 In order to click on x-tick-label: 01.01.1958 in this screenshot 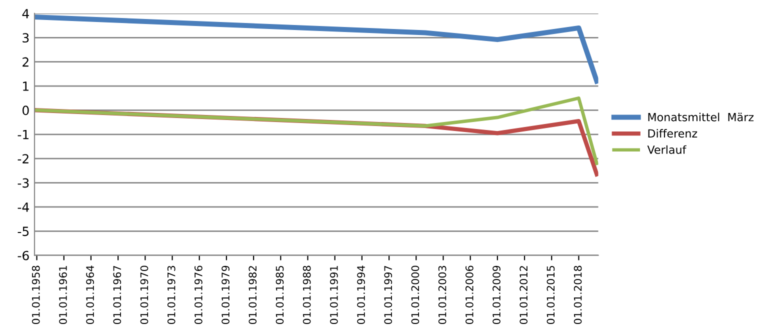, I will do `click(36, 295)`.